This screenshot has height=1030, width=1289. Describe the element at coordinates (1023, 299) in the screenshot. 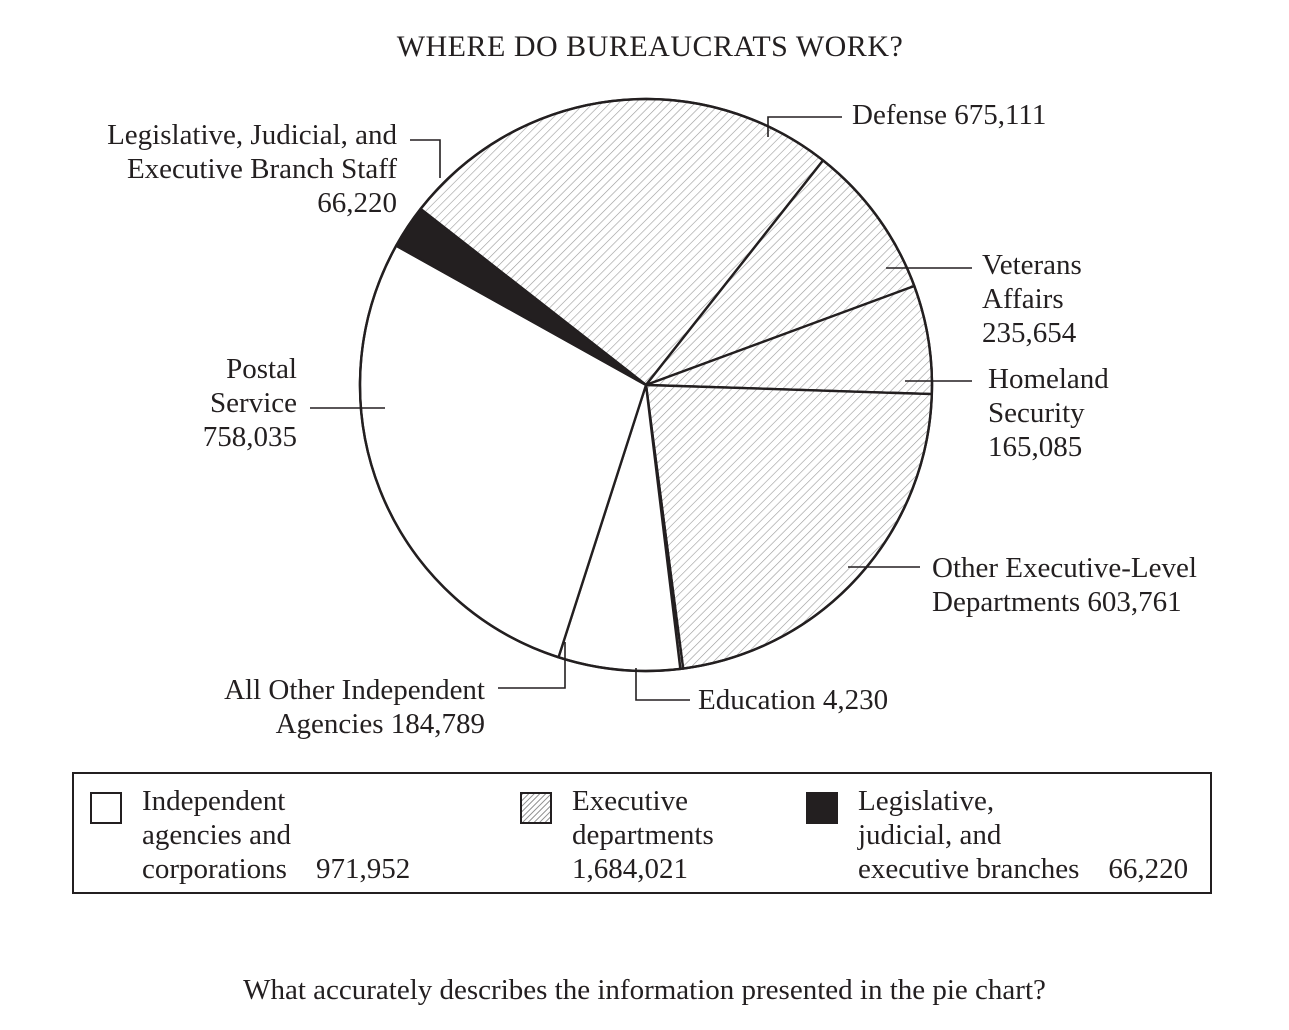

I see `slice-label-line: Affairs` at that location.